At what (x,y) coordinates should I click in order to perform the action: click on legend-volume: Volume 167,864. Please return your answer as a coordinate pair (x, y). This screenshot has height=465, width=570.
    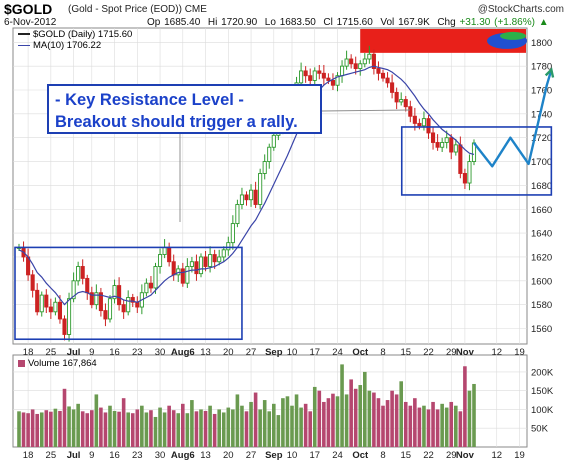
    Looking at the image, I should click on (57, 363).